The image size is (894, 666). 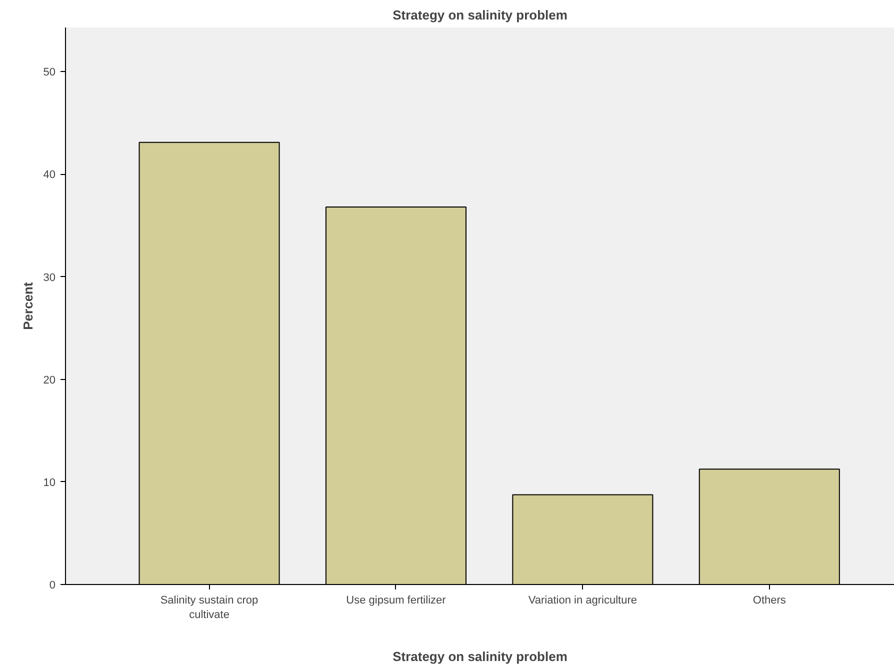 What do you see at coordinates (49, 278) in the screenshot?
I see `y-tick-label: 30` at bounding box center [49, 278].